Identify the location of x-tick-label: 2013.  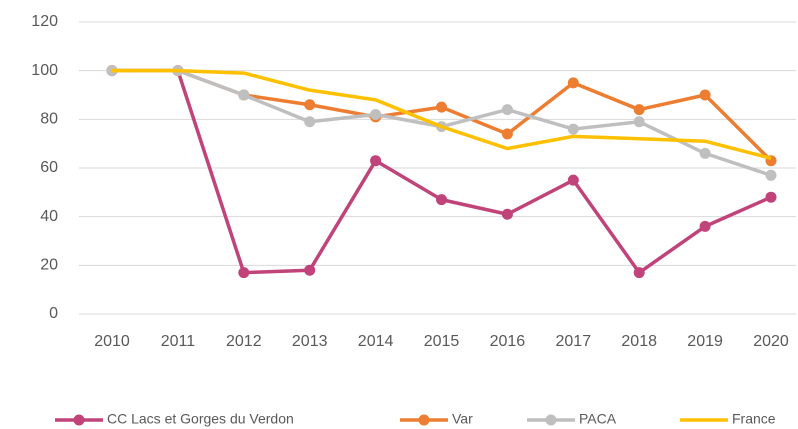
(310, 341).